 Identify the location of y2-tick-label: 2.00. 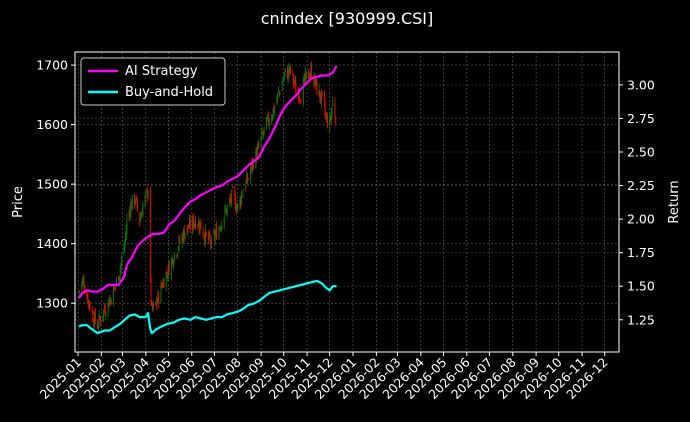
(641, 219).